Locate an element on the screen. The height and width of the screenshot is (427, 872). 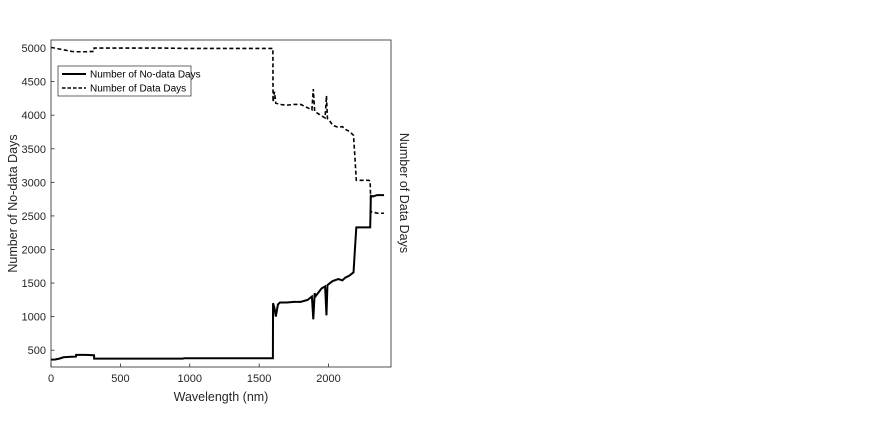
y-tick-label: 4000 is located at coordinates (34, 116).